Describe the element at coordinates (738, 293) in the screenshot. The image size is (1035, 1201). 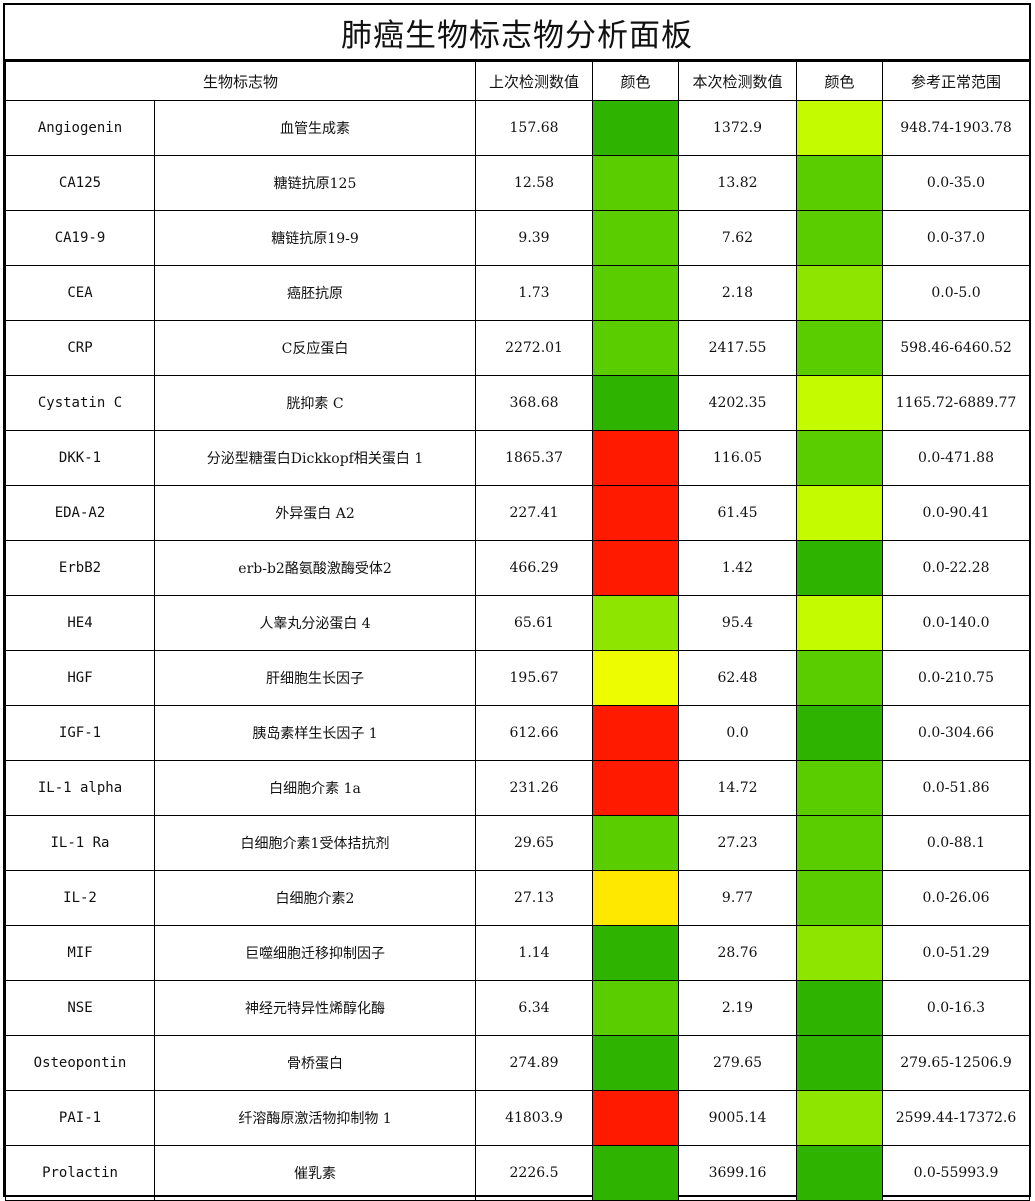
I see `current-value: 2.18` at that location.